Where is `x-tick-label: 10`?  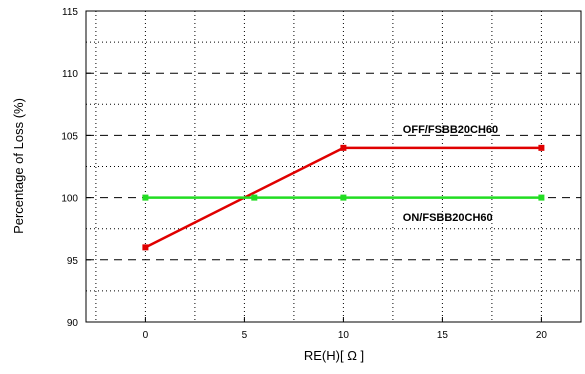 x-tick-label: 10 is located at coordinates (344, 335).